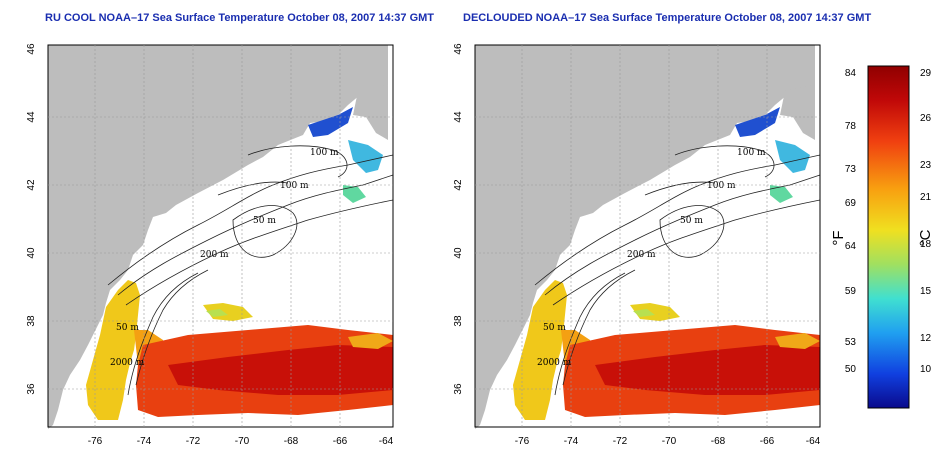 The height and width of the screenshot is (475, 950). Describe the element at coordinates (926, 165) in the screenshot. I see `celsius-tick: 23` at that location.